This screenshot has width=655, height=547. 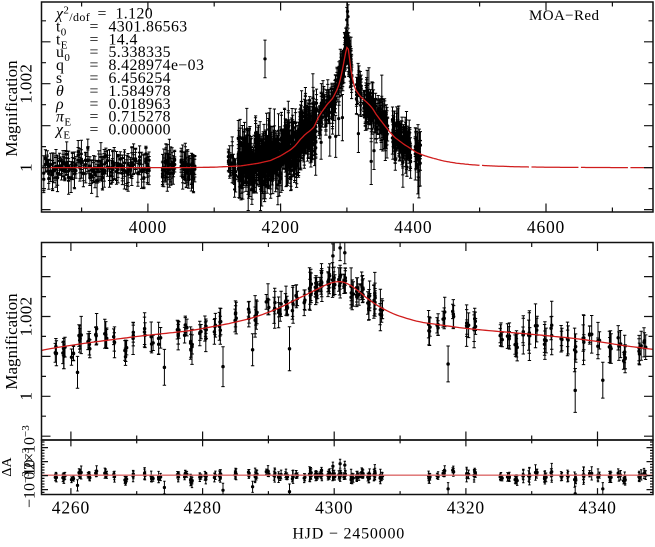 What do you see at coordinates (564, 16) in the screenshot?
I see `svg-text: MOA−Red` at bounding box center [564, 16].